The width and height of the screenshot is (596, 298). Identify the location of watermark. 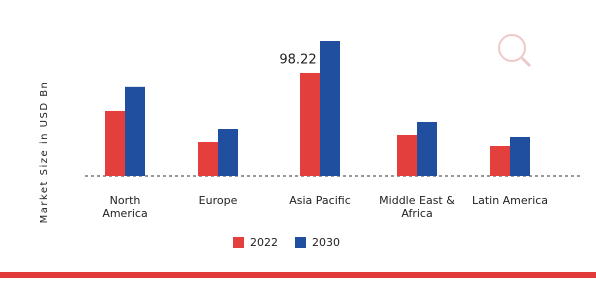
(515, 51).